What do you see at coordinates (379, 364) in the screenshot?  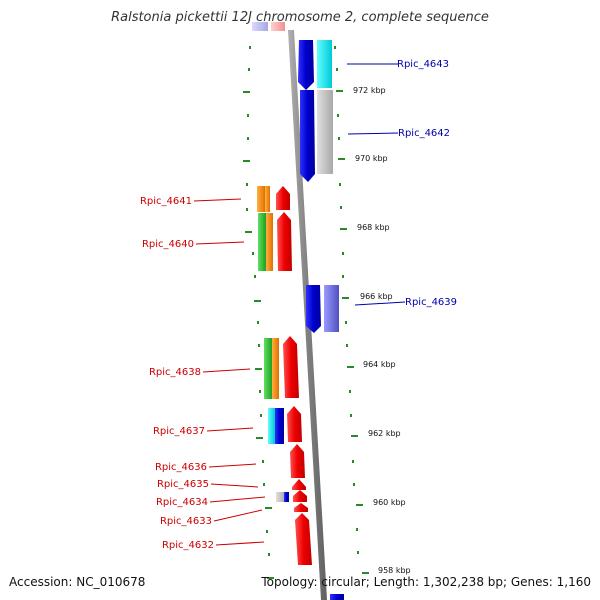 I see `tick-label-964: 964 kbp` at bounding box center [379, 364].